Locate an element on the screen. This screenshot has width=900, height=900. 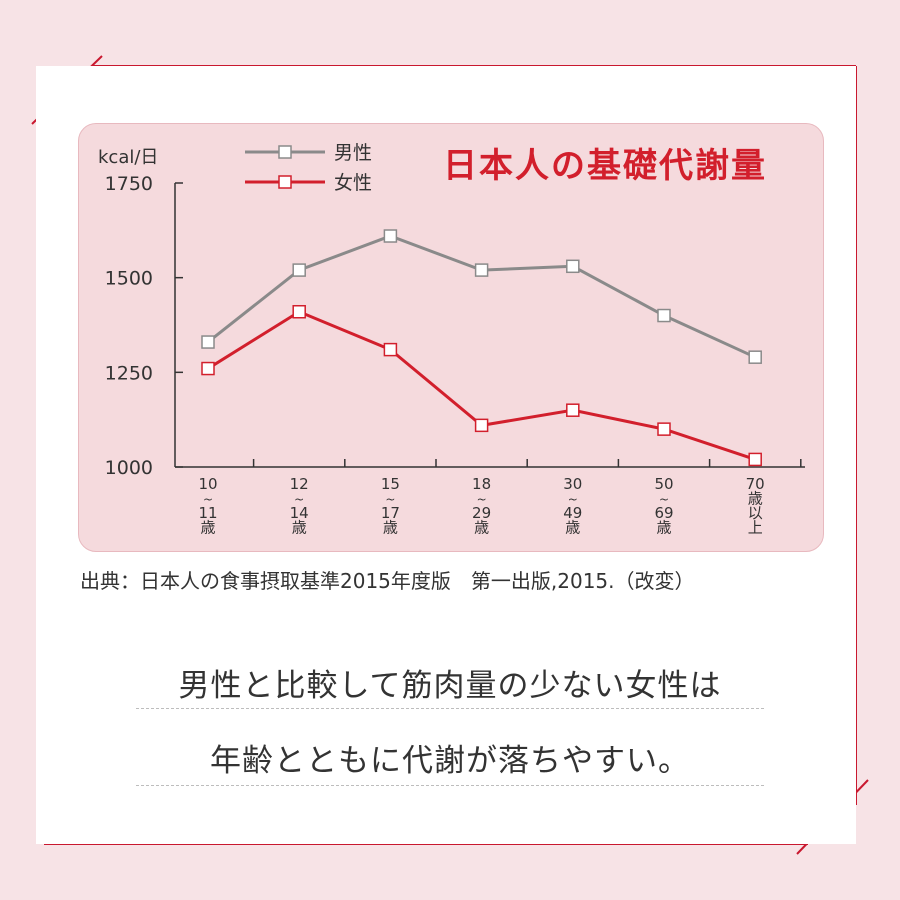
caption-line-1: 男性と比較して筋肉量の少ない女性は is located at coordinates (450, 686).